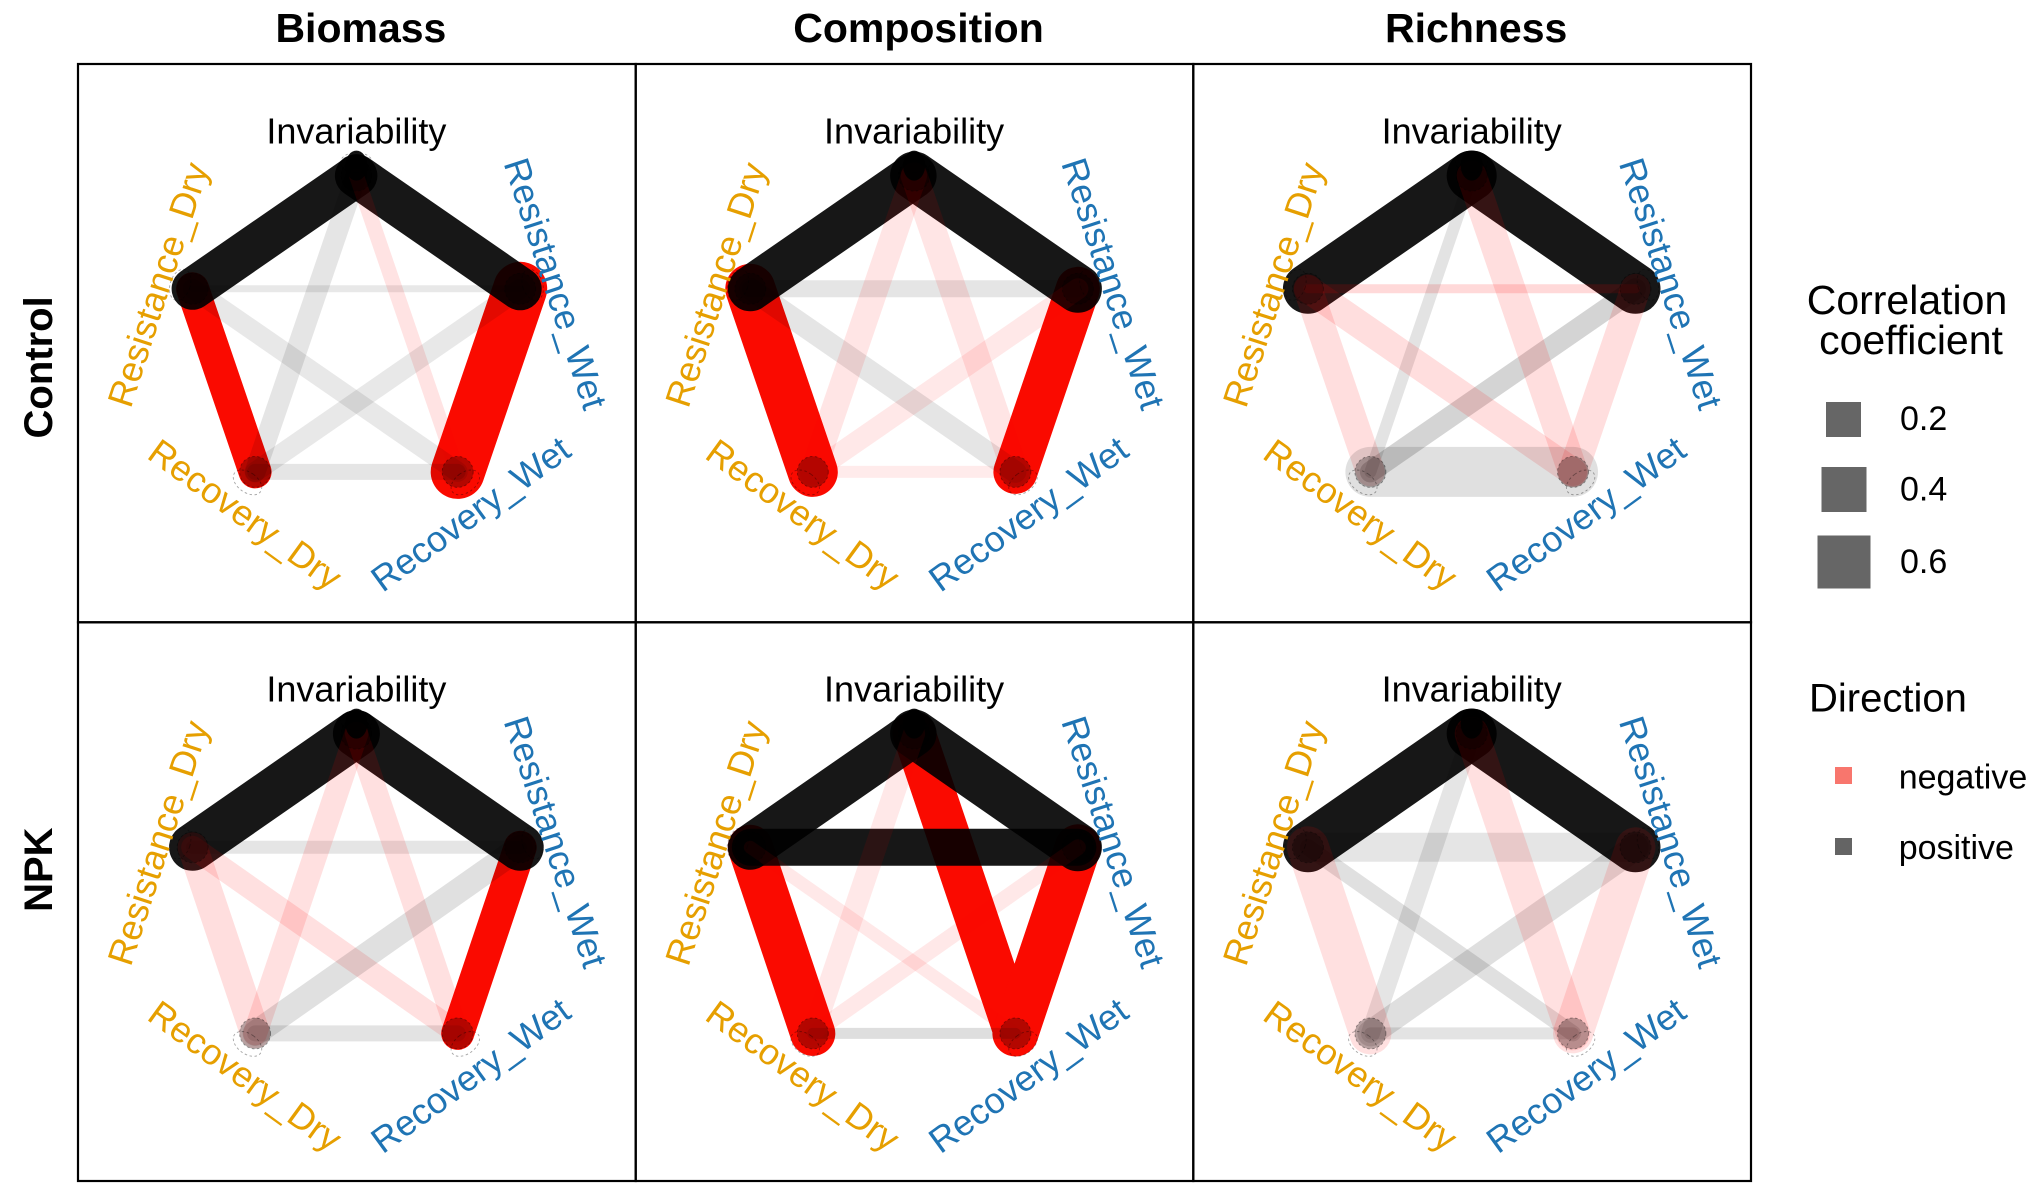 The width and height of the screenshot is (2043, 1196). Describe the element at coordinates (1923, 490) in the screenshot. I see `svg-text: 0.4` at that location.